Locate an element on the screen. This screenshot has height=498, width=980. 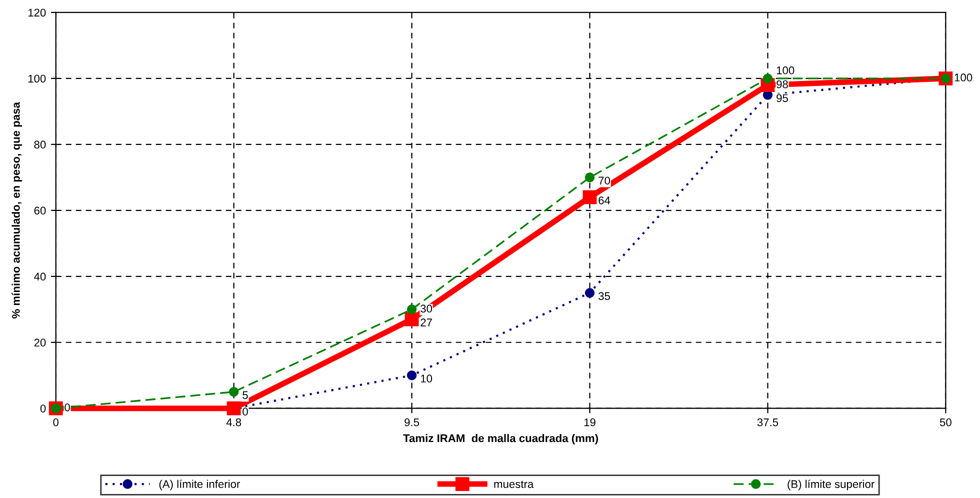
data-label: 95 is located at coordinates (782, 98).